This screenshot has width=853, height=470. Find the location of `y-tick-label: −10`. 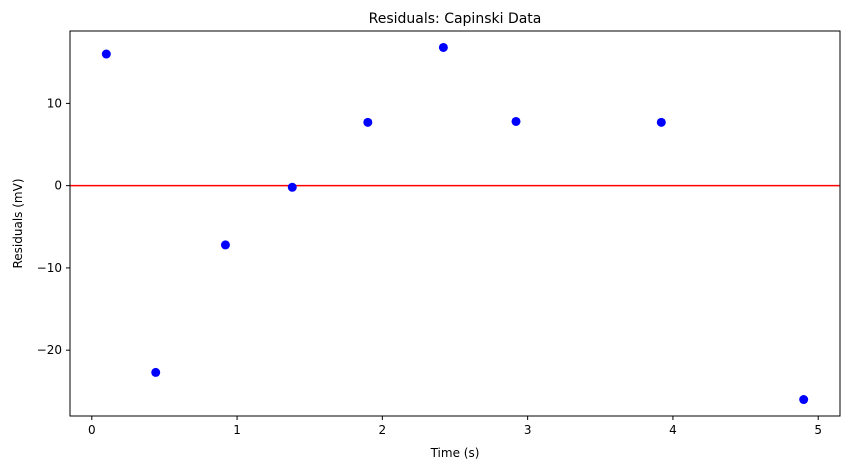

y-tick-label: −10 is located at coordinates (49, 268).